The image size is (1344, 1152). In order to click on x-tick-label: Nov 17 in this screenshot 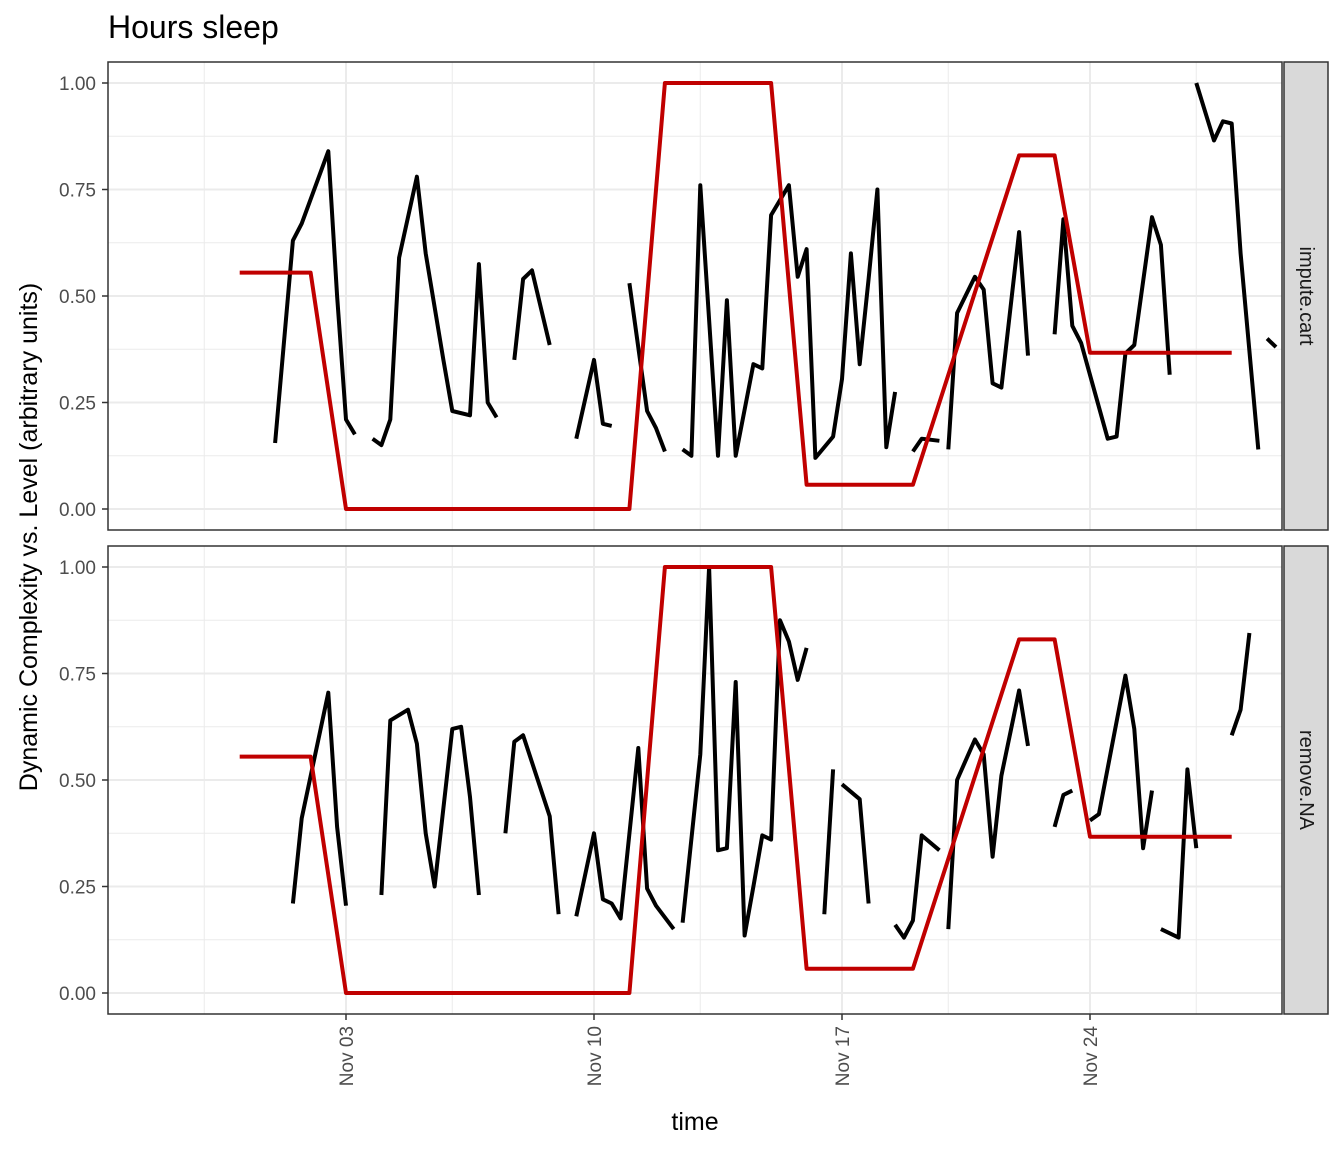, I will do `click(843, 1056)`.